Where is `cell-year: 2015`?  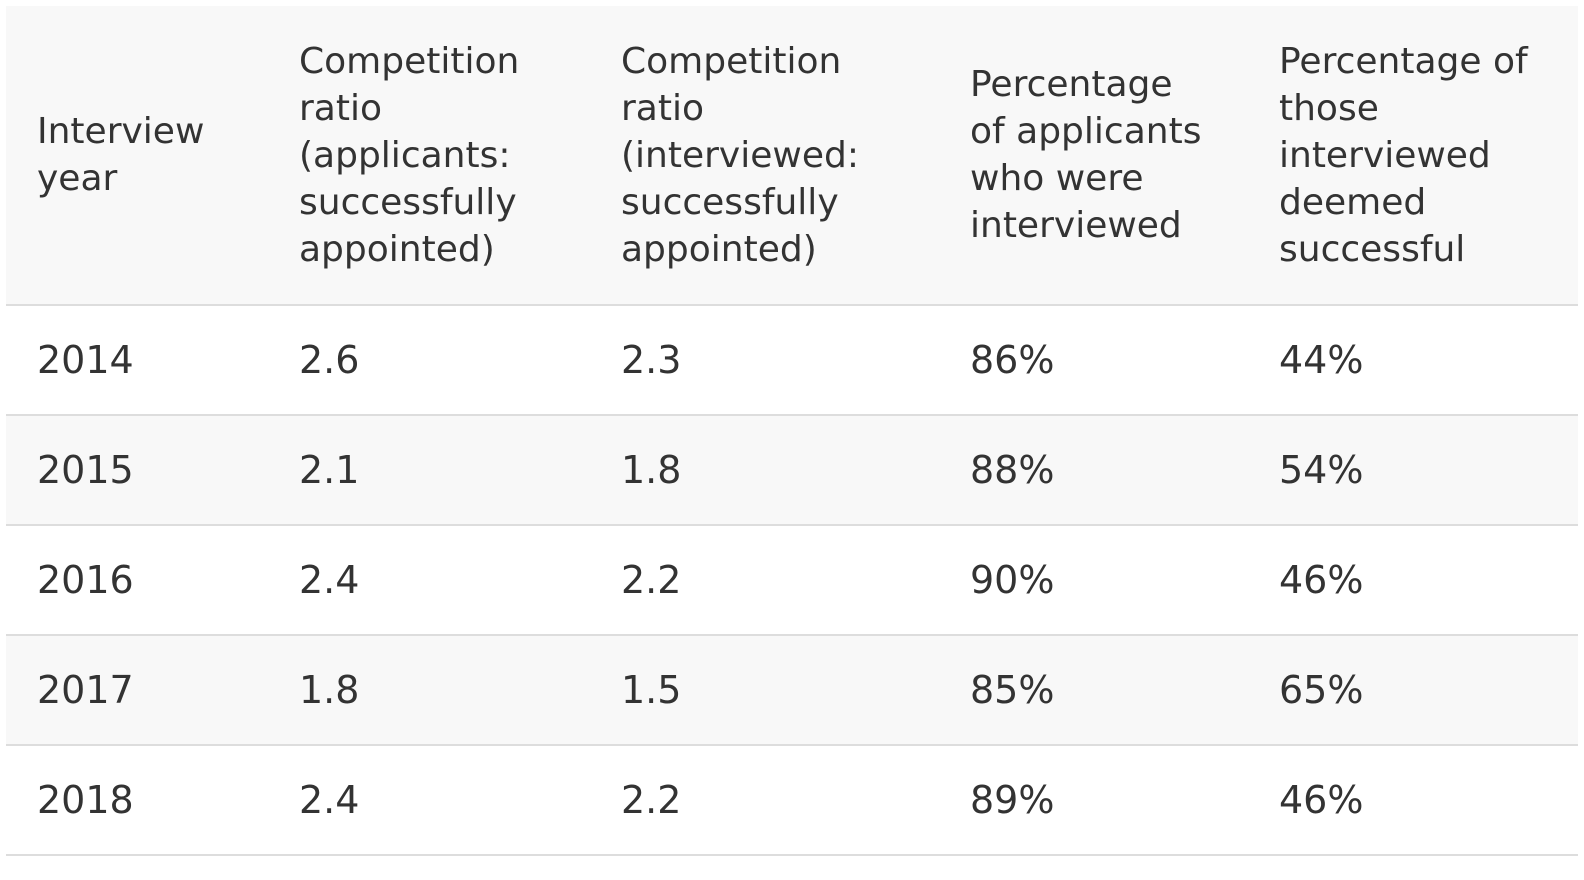 cell-year: 2015 is located at coordinates (85, 470).